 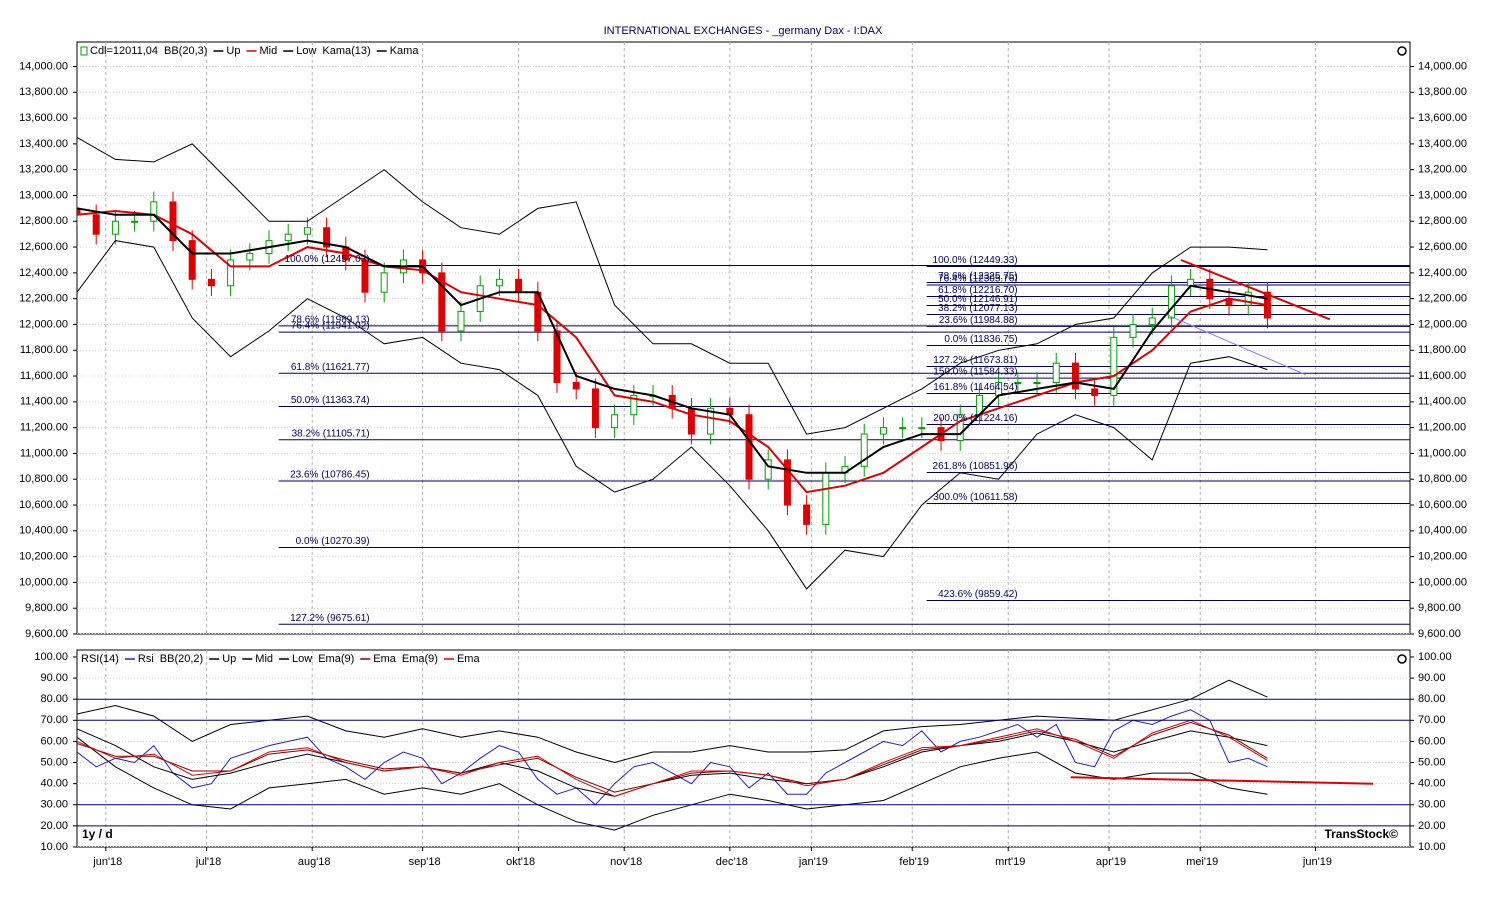 I want to click on fib-label: 78.6% (12325.75), so click(x=978, y=276).